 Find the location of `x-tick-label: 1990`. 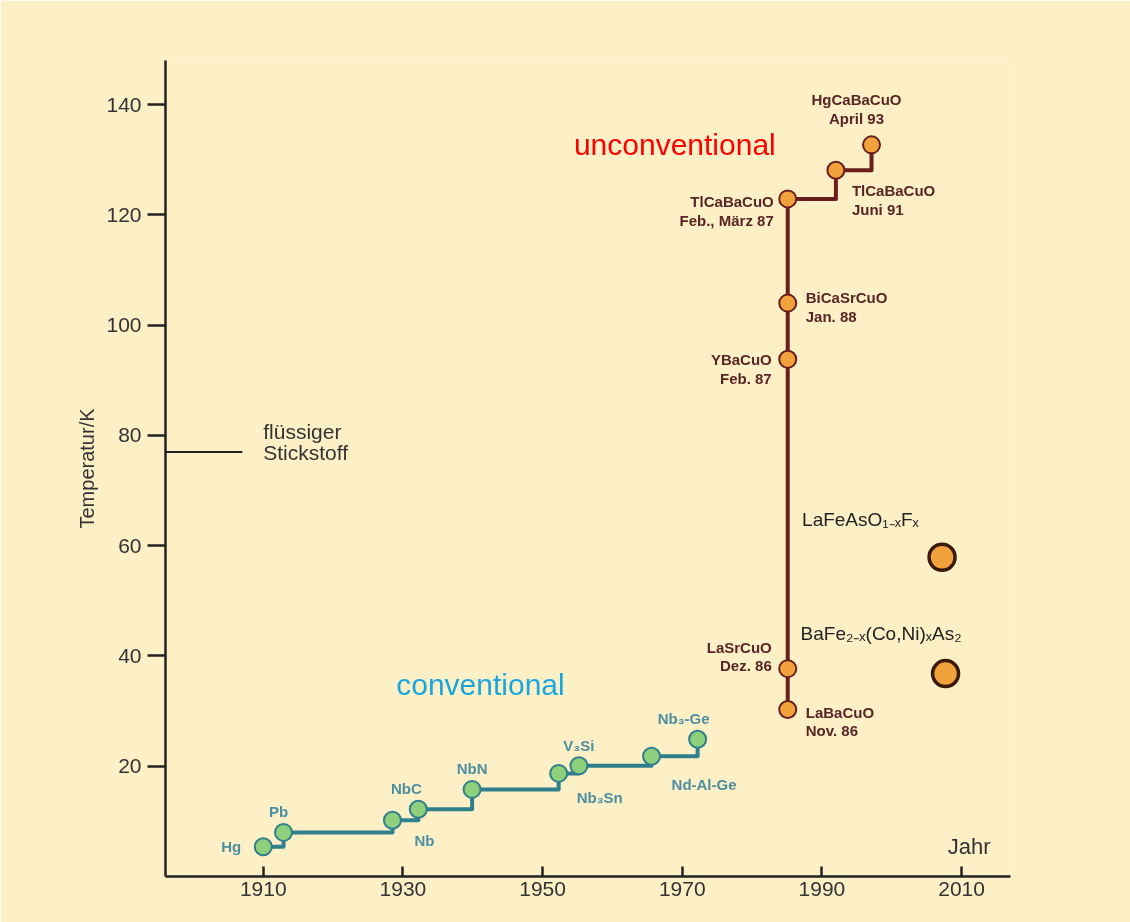

x-tick-label: 1990 is located at coordinates (822, 888).